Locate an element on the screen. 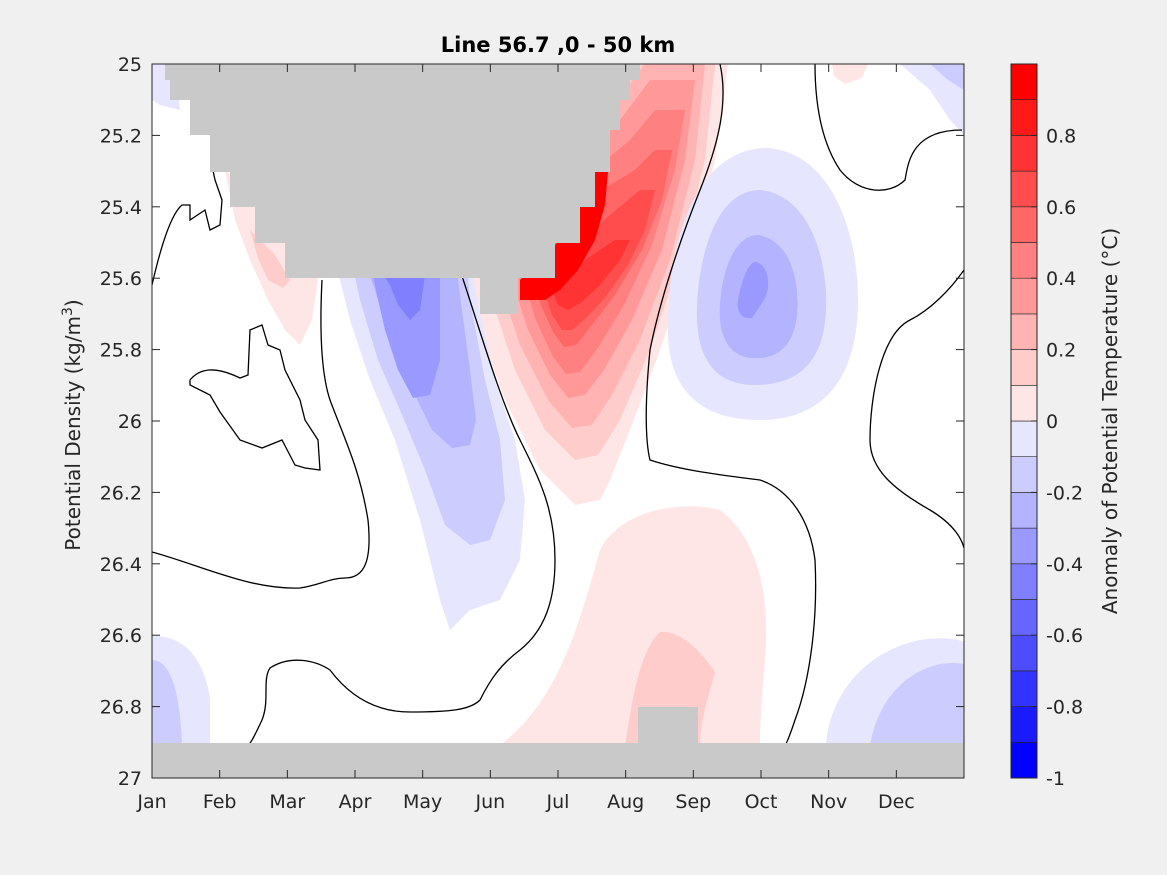  y-axis-label-close: ) is located at coordinates (73, 303).